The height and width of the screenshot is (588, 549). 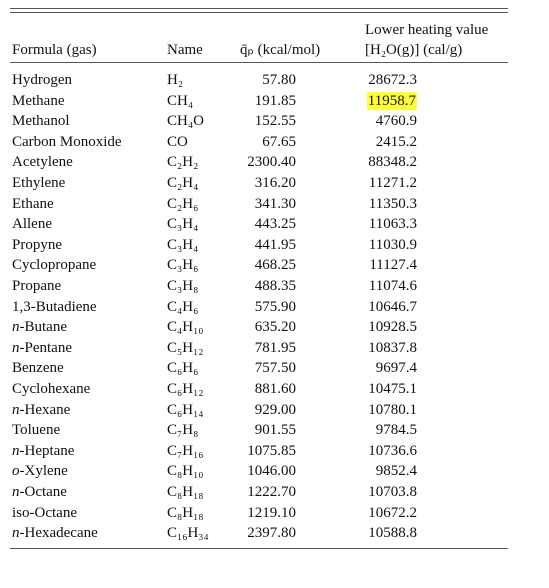 What do you see at coordinates (32, 224) in the screenshot?
I see `formula-cell: Allene` at bounding box center [32, 224].